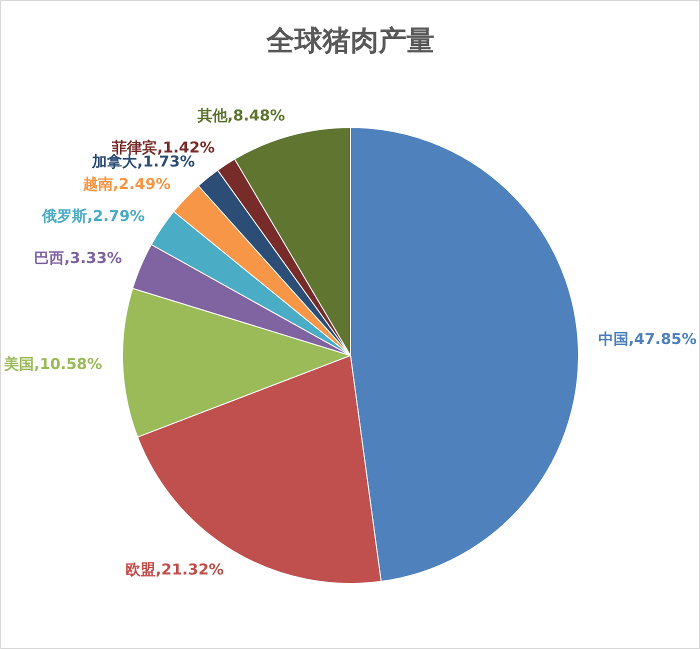 The image size is (700, 649). What do you see at coordinates (241, 115) in the screenshot?
I see `slice-label: 其他,8.48%` at bounding box center [241, 115].